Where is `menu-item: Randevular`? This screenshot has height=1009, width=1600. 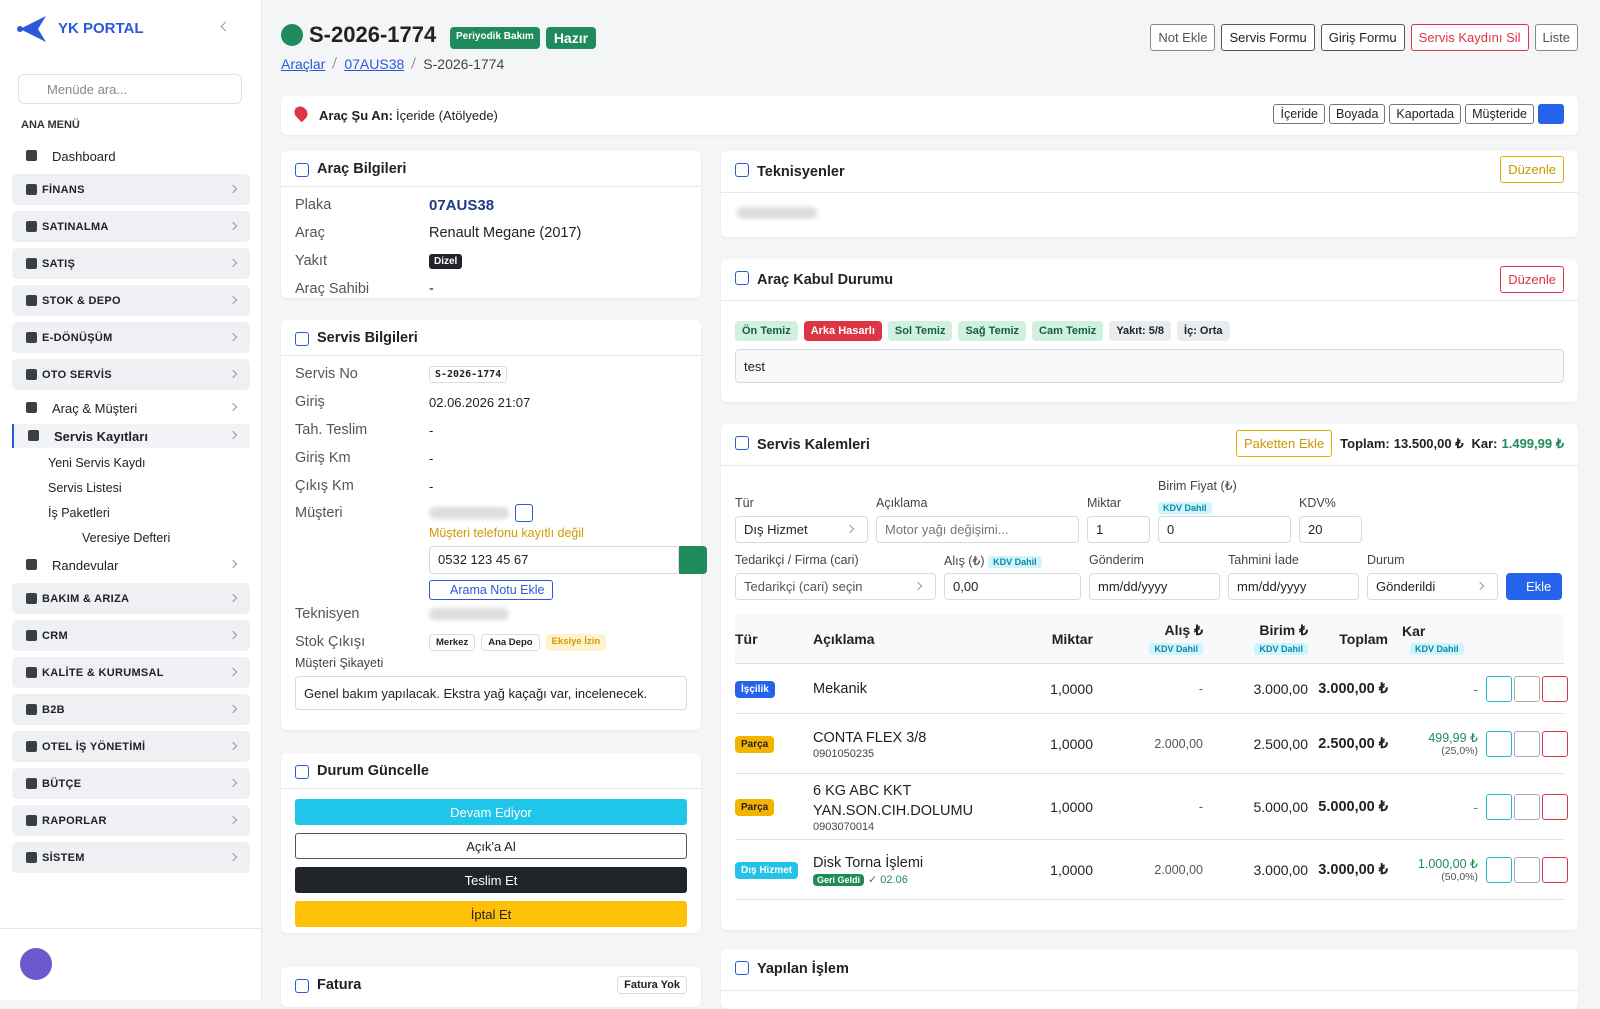 menu-item: Randevular is located at coordinates (131, 565).